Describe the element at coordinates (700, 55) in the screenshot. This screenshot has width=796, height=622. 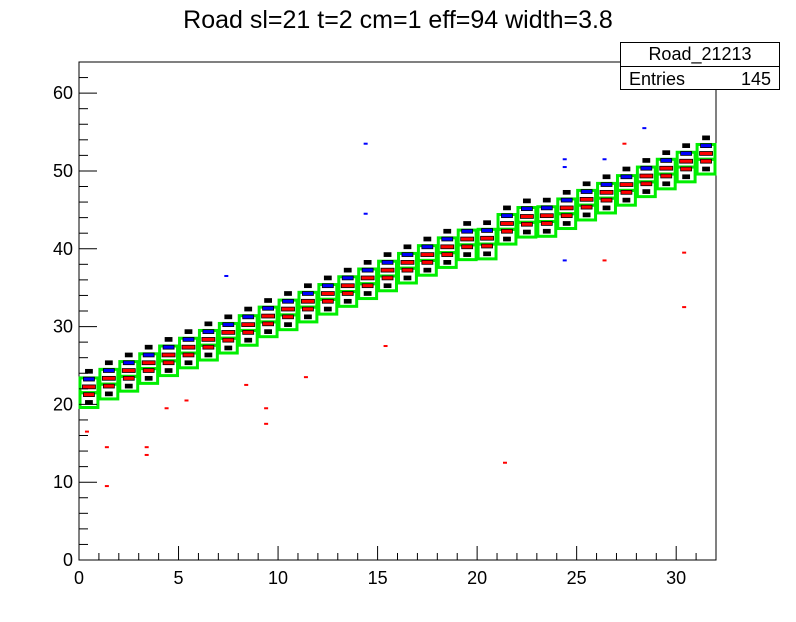
I see `stats-histogram-name: Road_21213` at that location.